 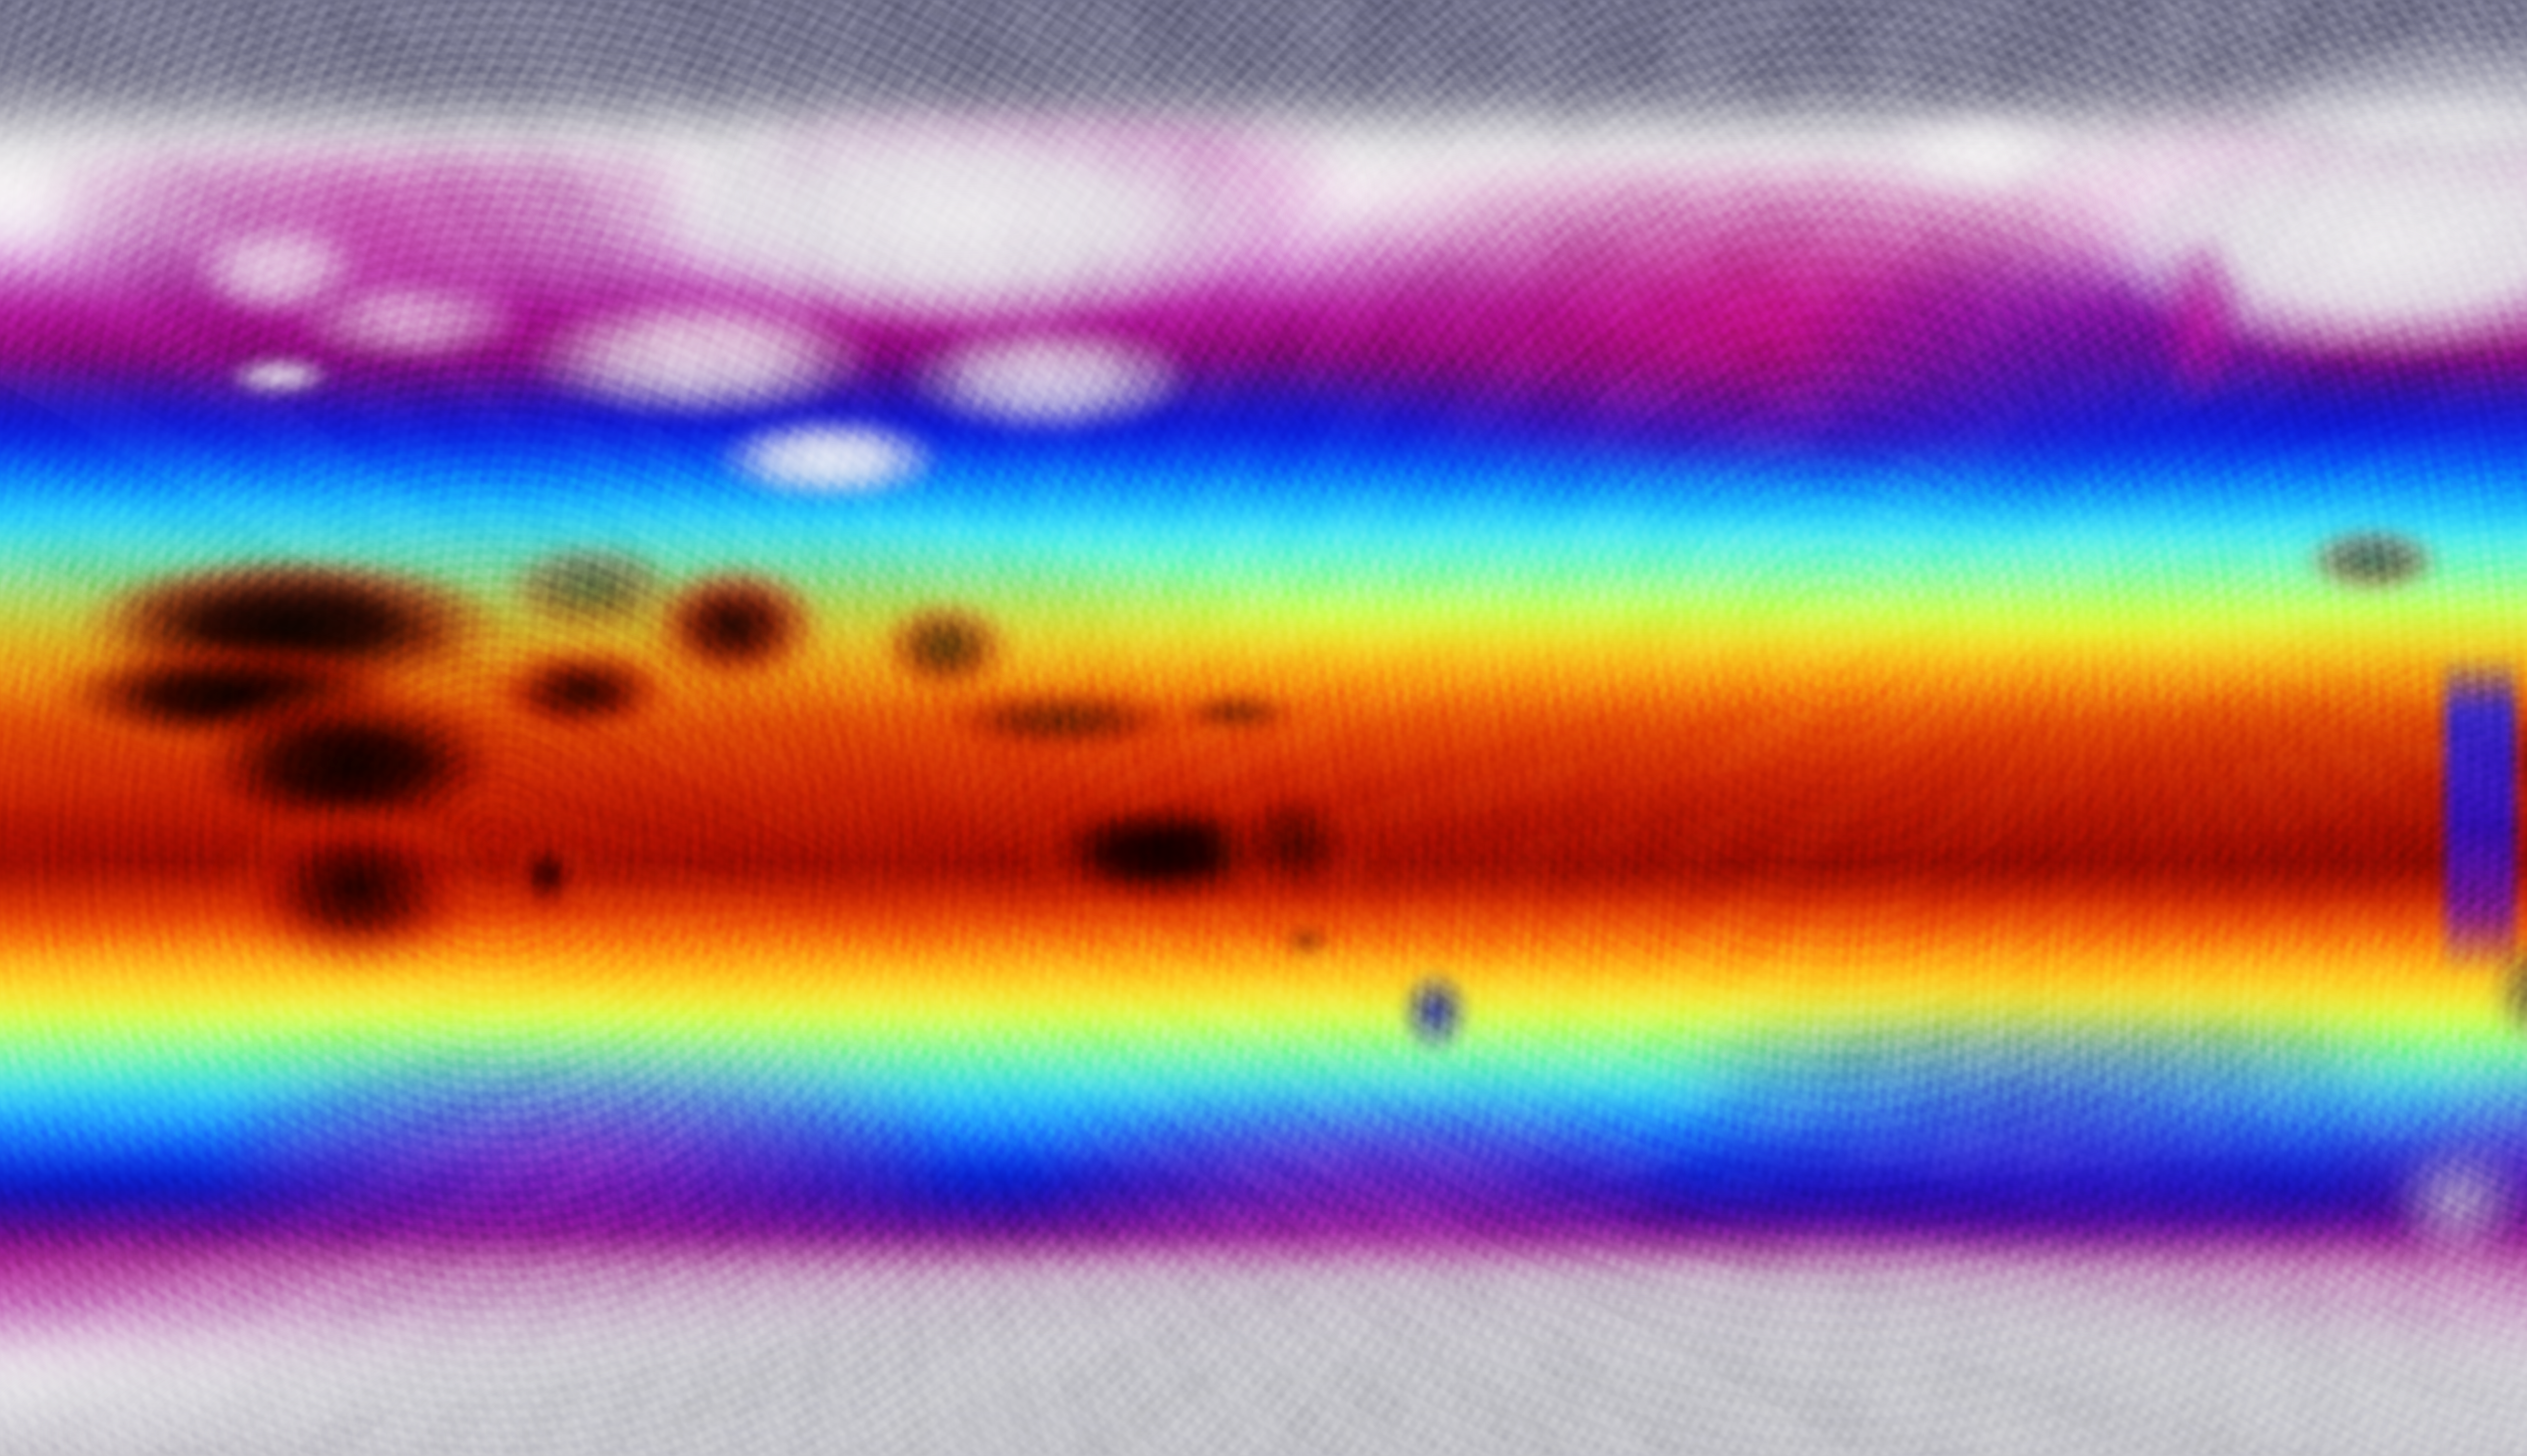 What do you see at coordinates (1263, 1354) in the screenshot?
I see `landmass-antarctica` at bounding box center [1263, 1354].